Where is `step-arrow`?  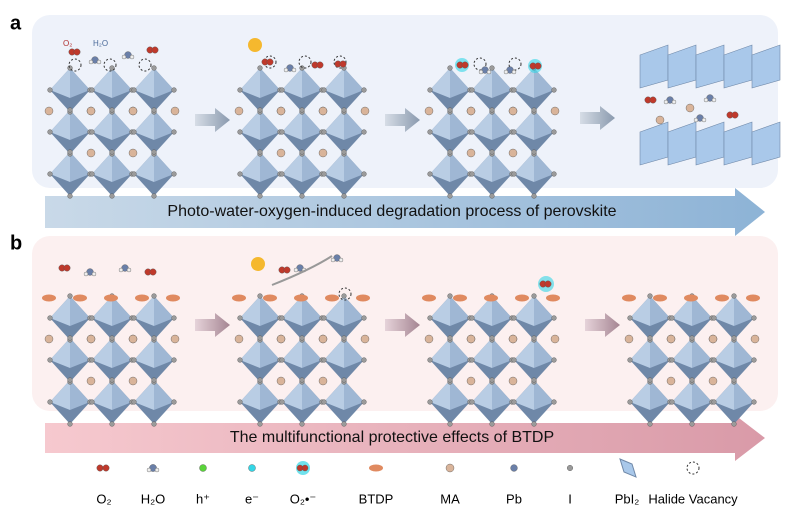 step-arrow is located at coordinates (212, 325).